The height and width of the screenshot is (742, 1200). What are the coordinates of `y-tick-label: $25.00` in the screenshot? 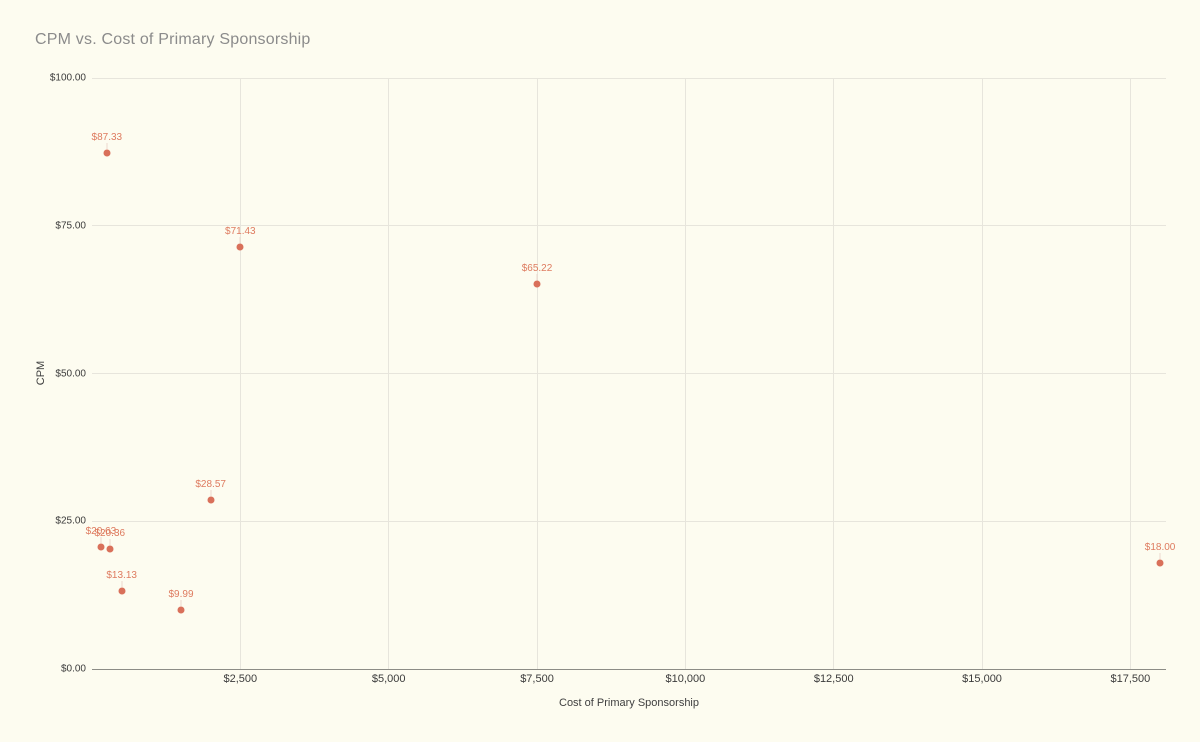 It's located at (70, 521).